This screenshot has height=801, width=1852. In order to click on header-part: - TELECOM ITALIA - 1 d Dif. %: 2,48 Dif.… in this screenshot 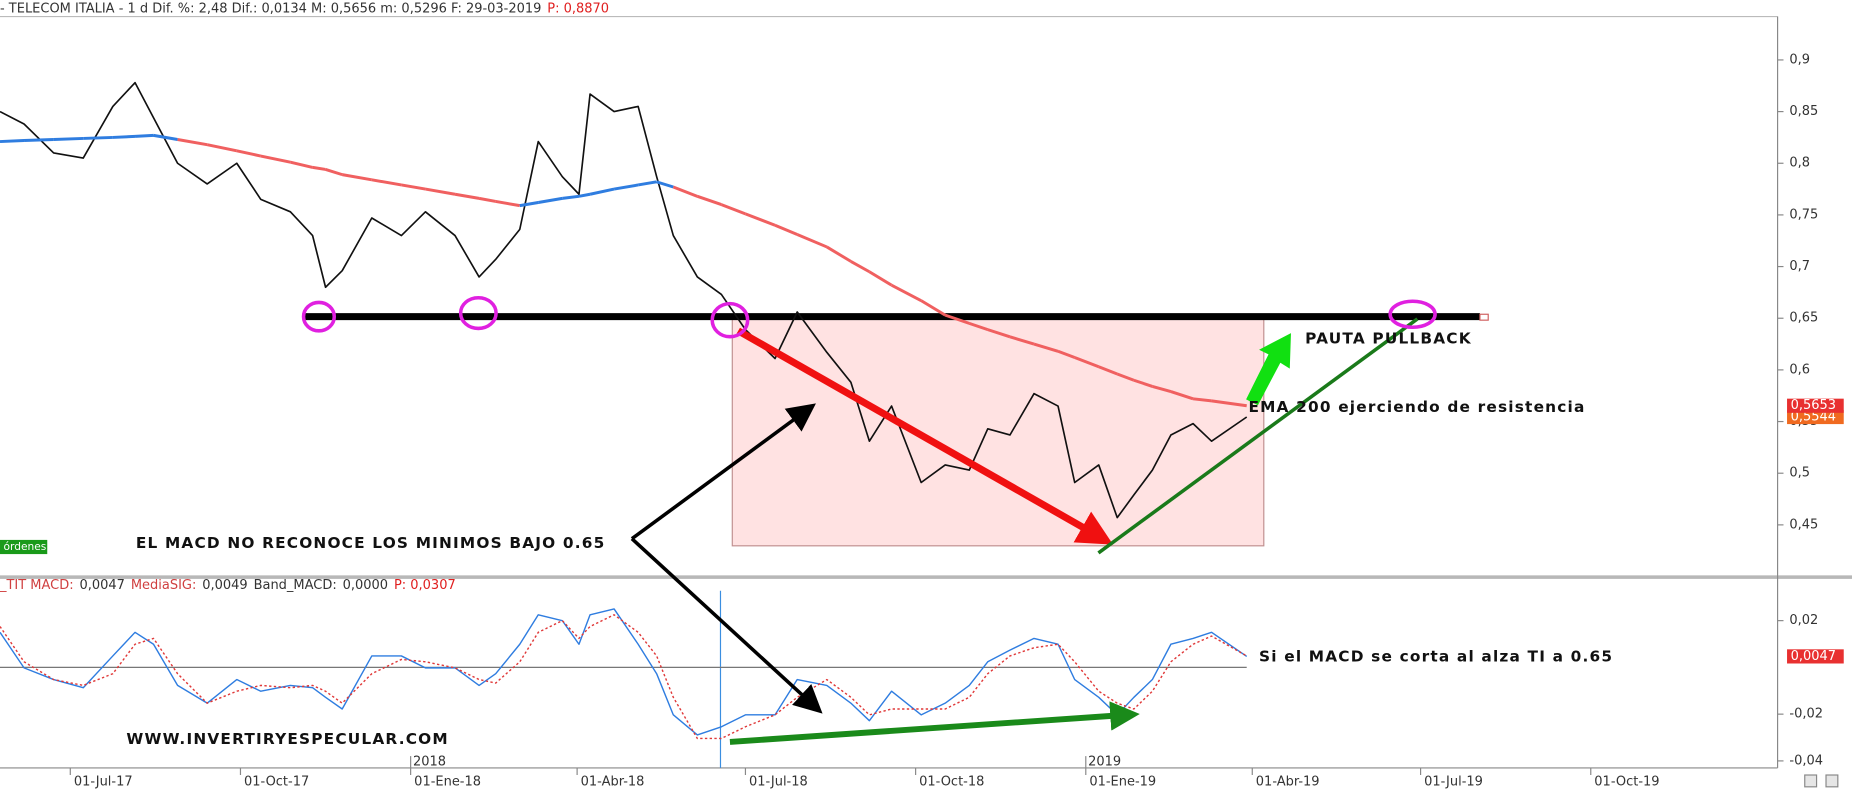, I will do `click(270, 8)`.